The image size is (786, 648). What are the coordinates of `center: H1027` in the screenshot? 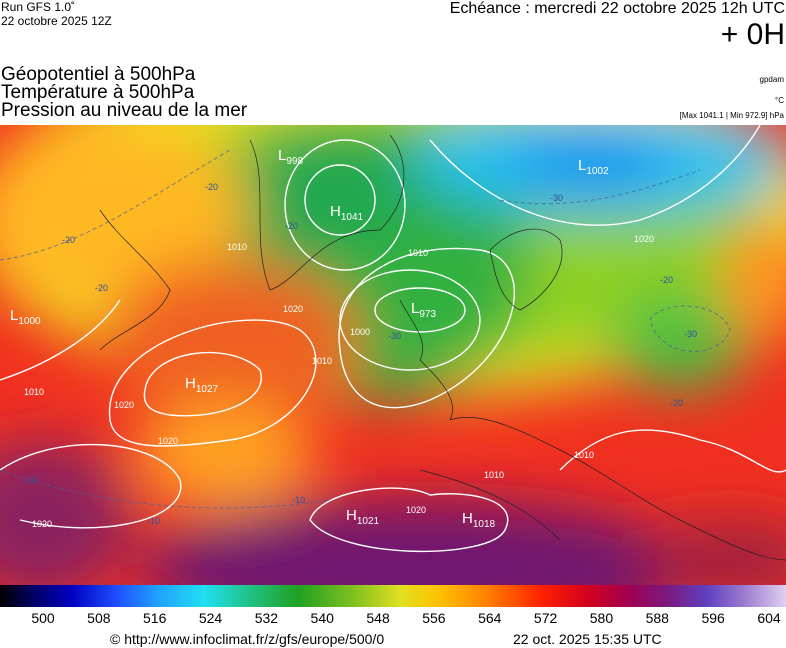 It's located at (202, 385).